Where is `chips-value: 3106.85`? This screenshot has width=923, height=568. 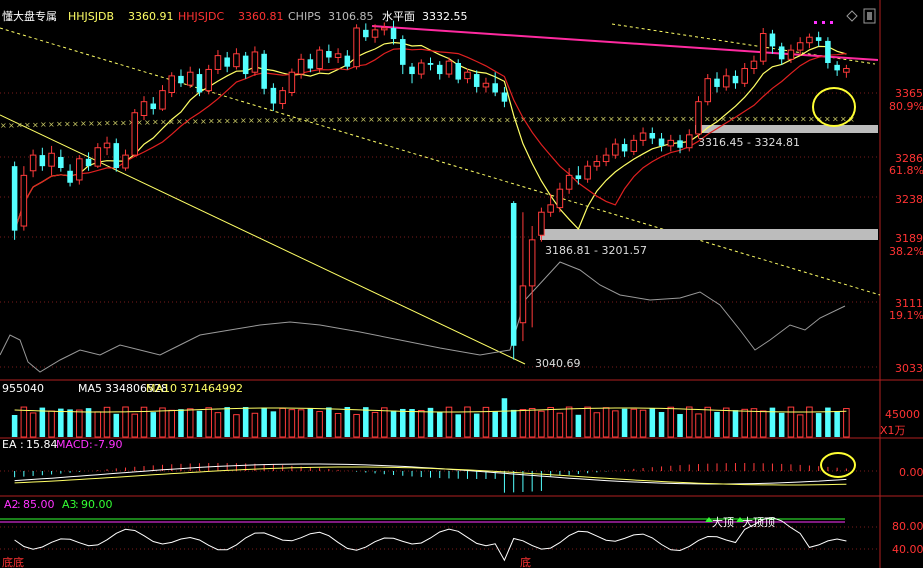
chips-value: 3106.85 is located at coordinates (351, 16).